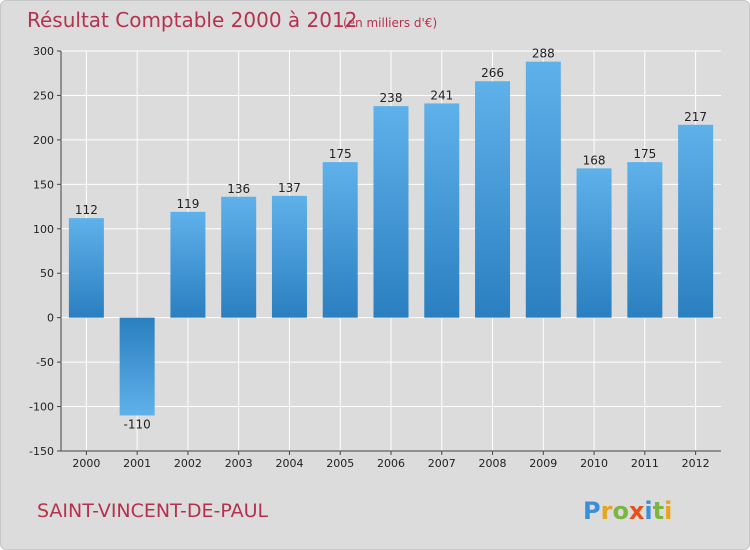 Image resolution: width=750 pixels, height=550 pixels. Describe the element at coordinates (41, 407) in the screenshot. I see `y-tick-label: -100` at that location.